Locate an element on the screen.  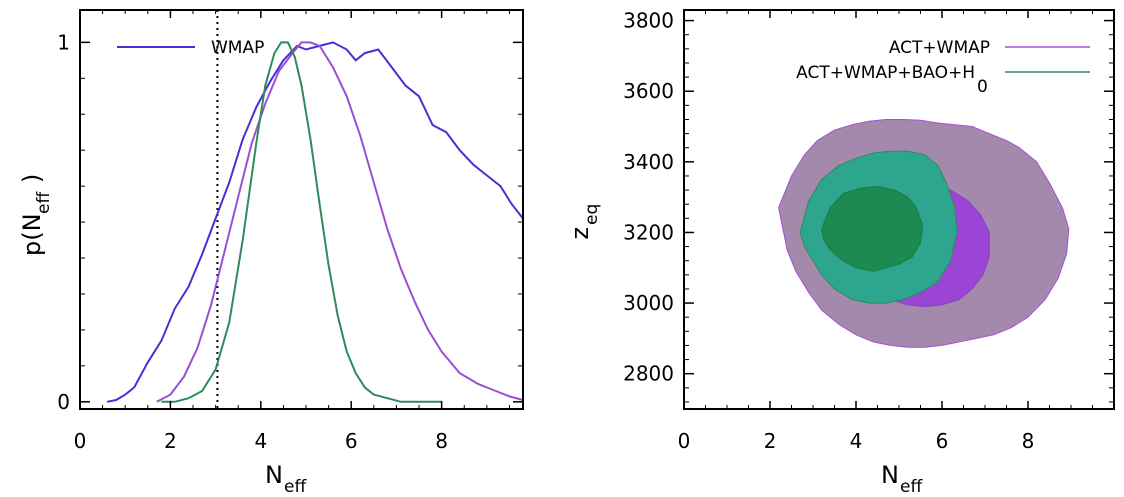
y-tick-label: 0 is located at coordinates (63, 402).